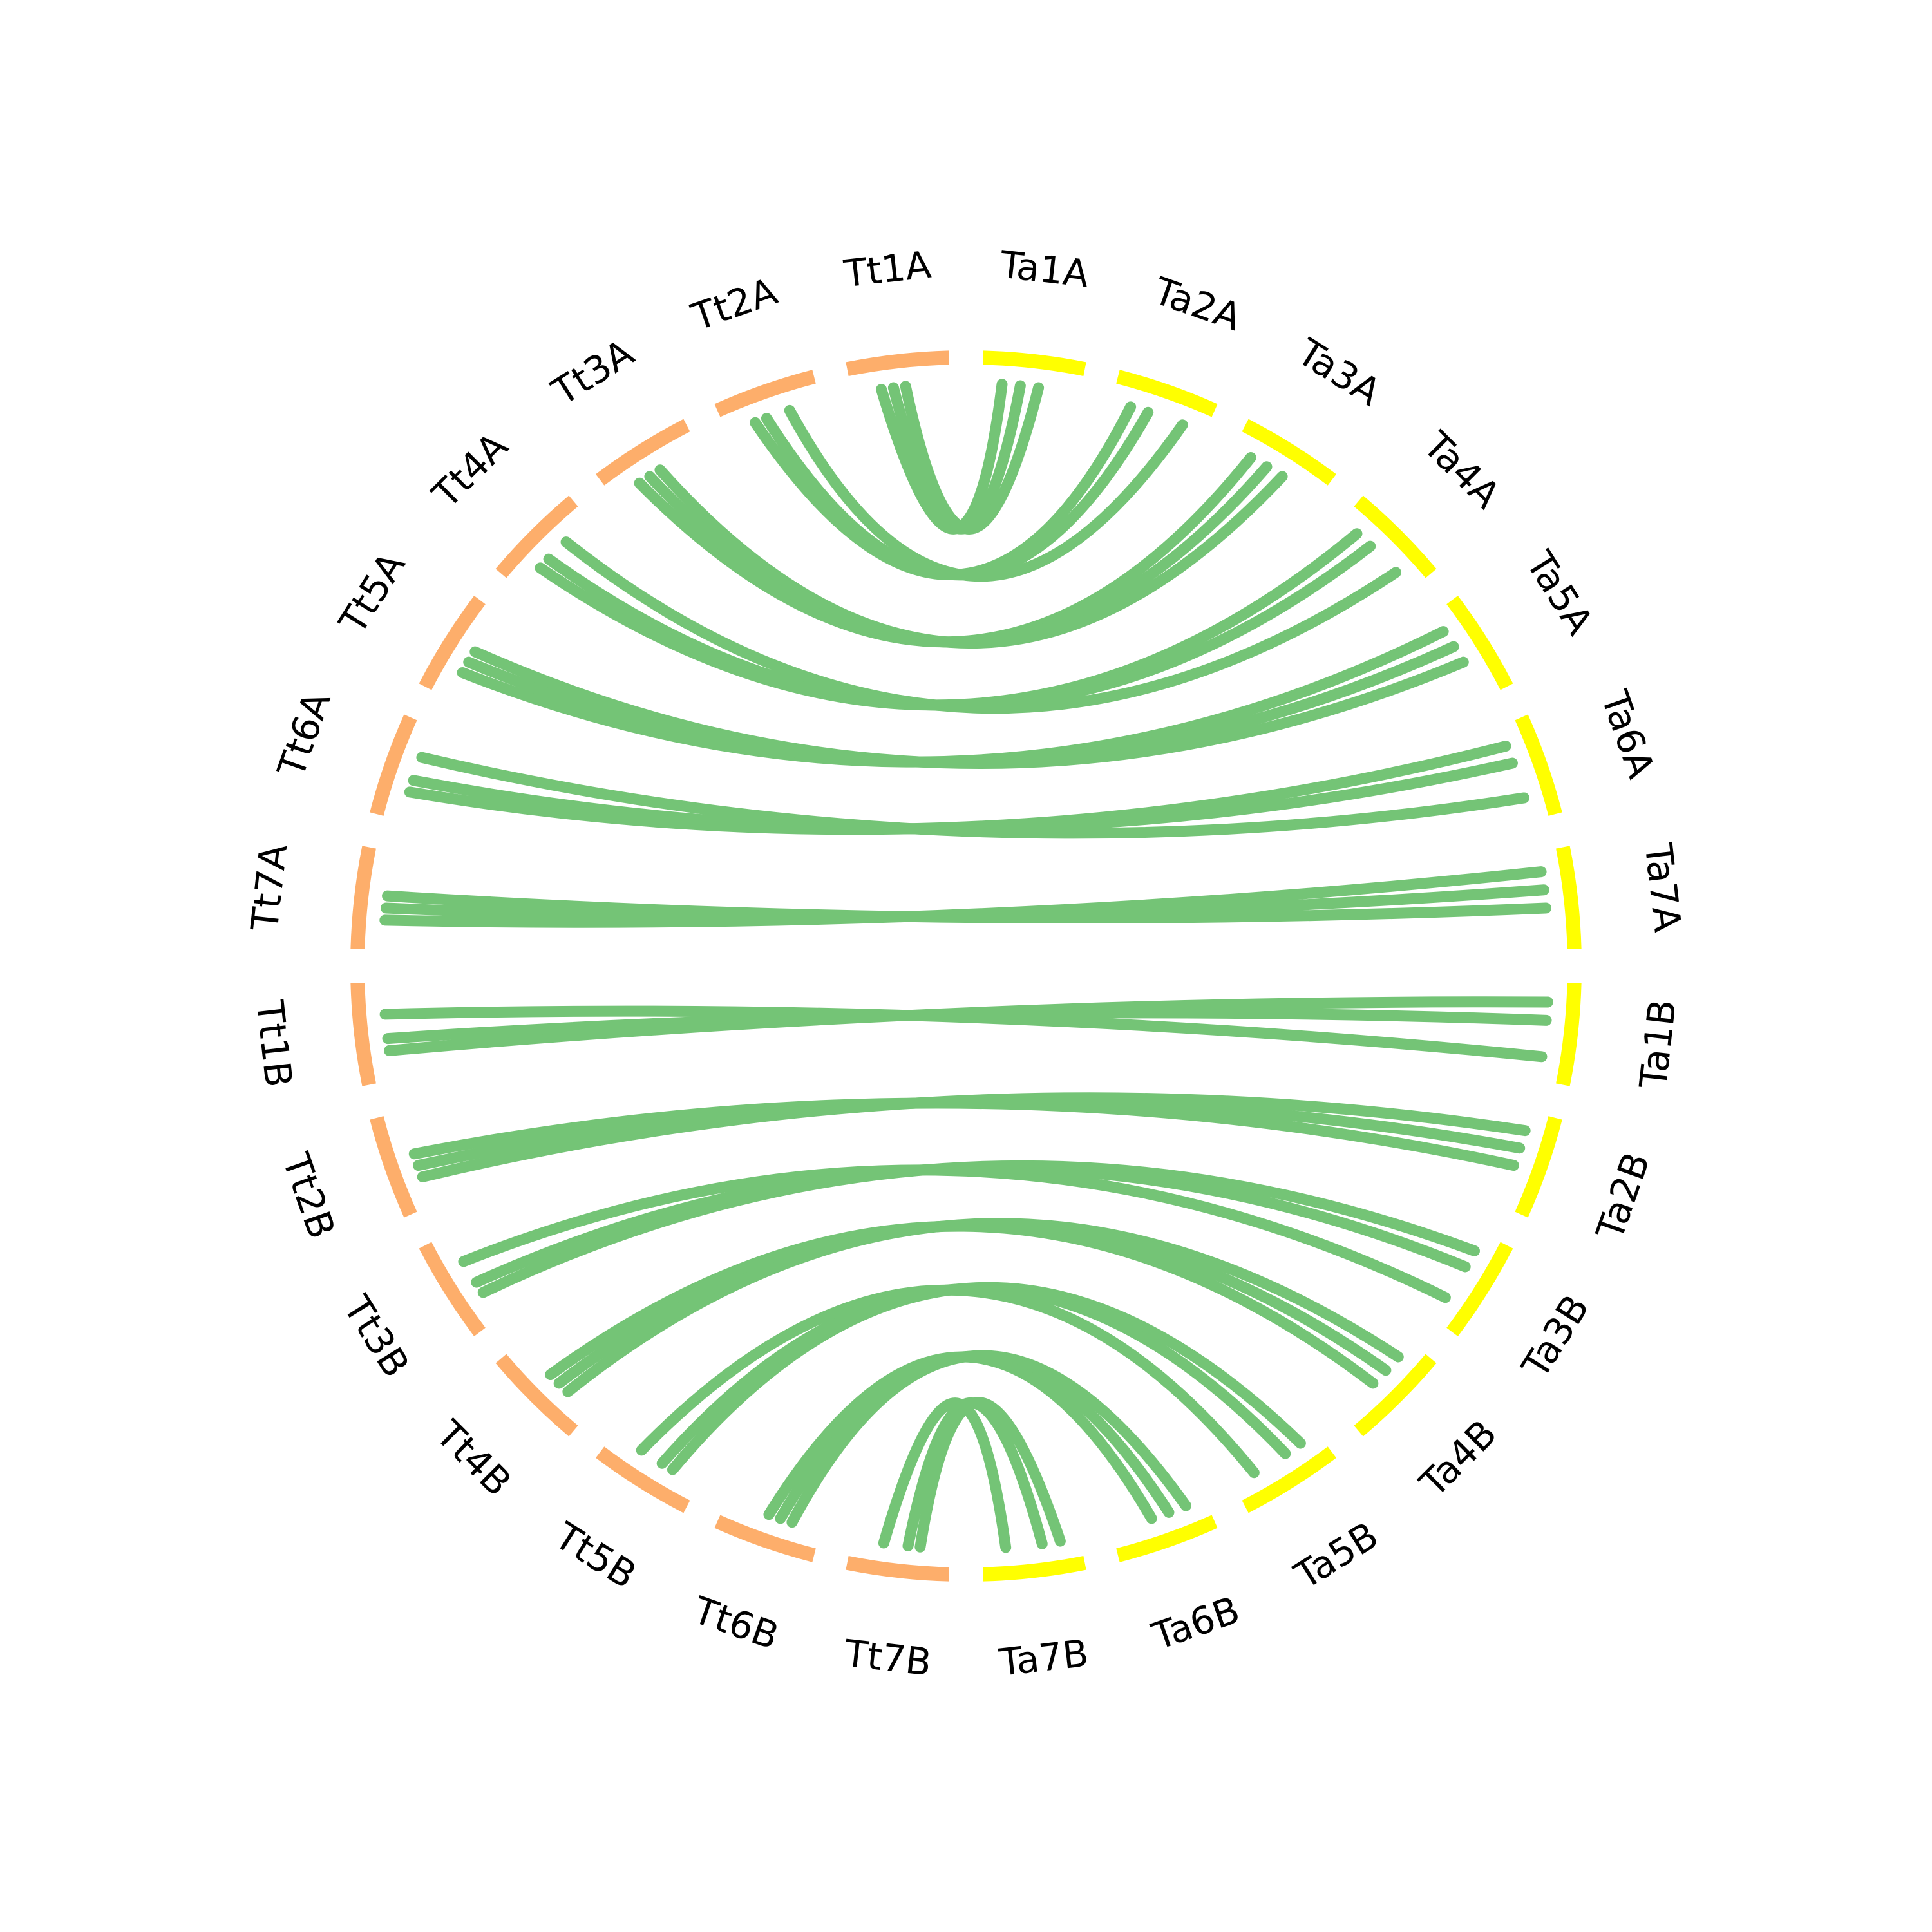 This screenshot has height=1932, width=1932. I want to click on segment-label: Tt5A, so click(372, 592).